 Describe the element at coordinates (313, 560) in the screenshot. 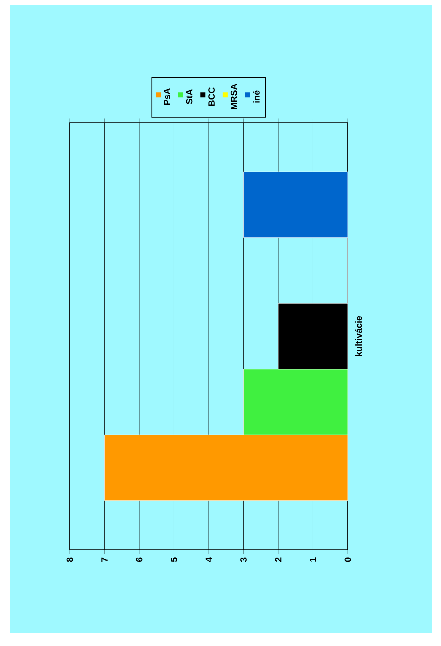

I see `x-tick-label: 1` at that location.